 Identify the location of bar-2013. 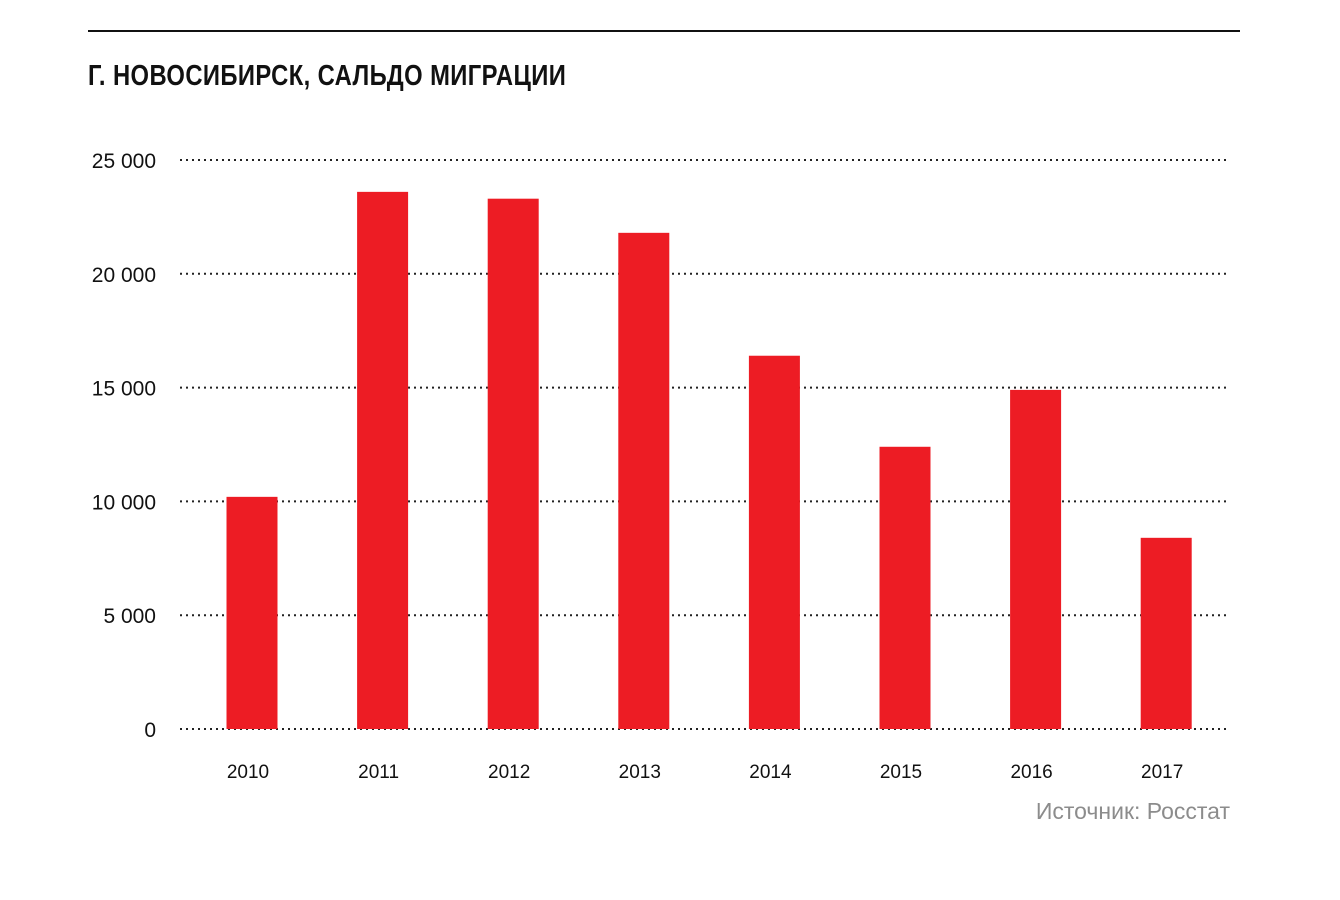
(644, 480).